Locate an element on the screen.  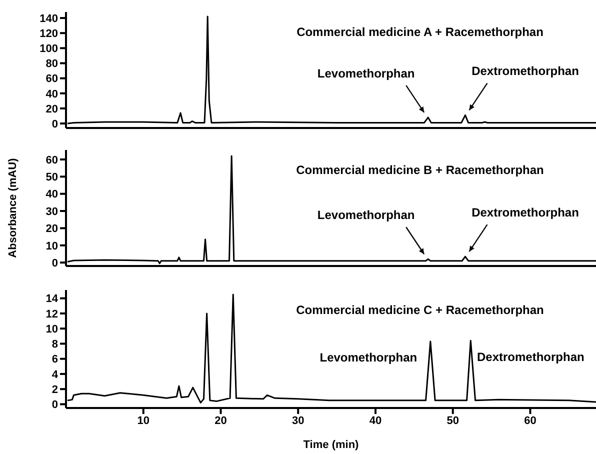
x-tick-label: 50 is located at coordinates (452, 420).